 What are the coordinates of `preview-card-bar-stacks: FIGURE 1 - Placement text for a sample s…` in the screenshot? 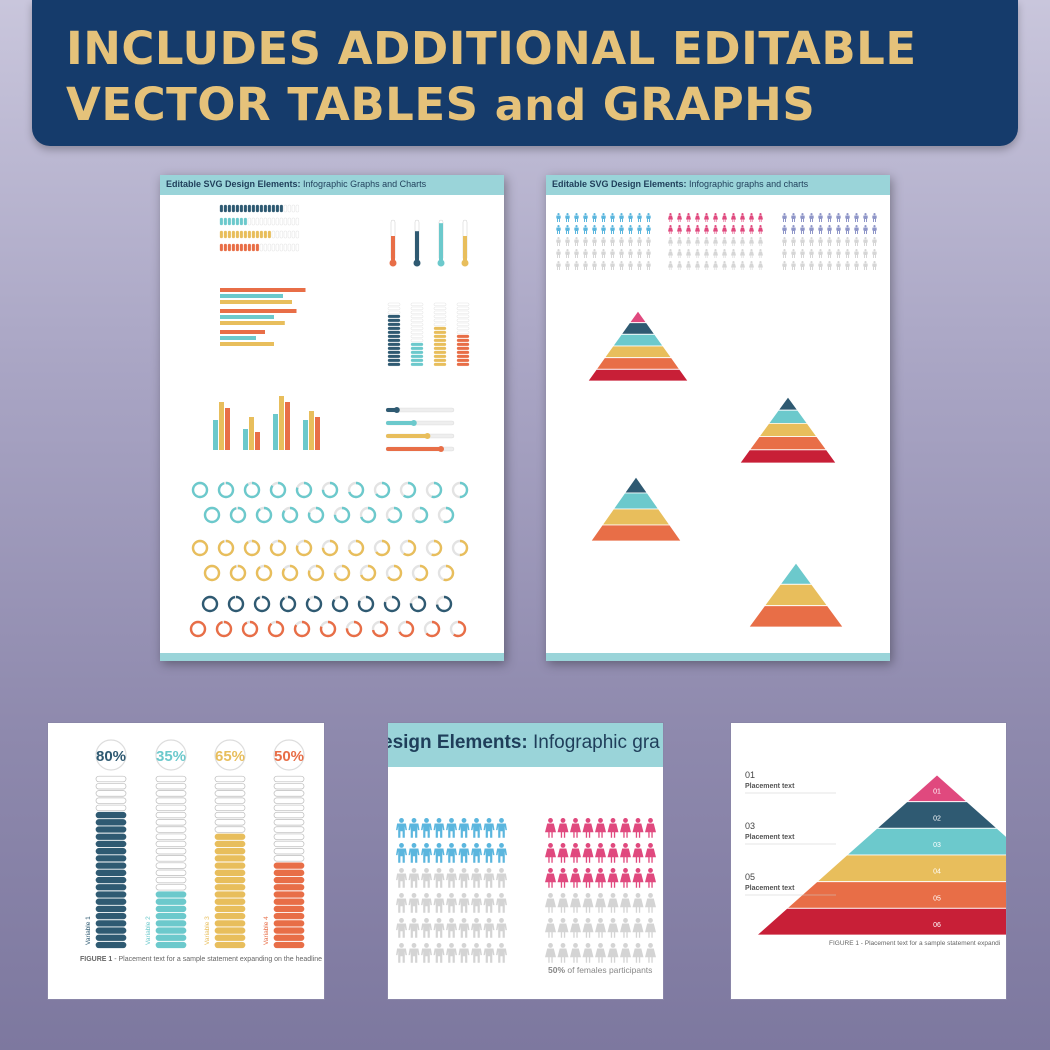 It's located at (186, 861).